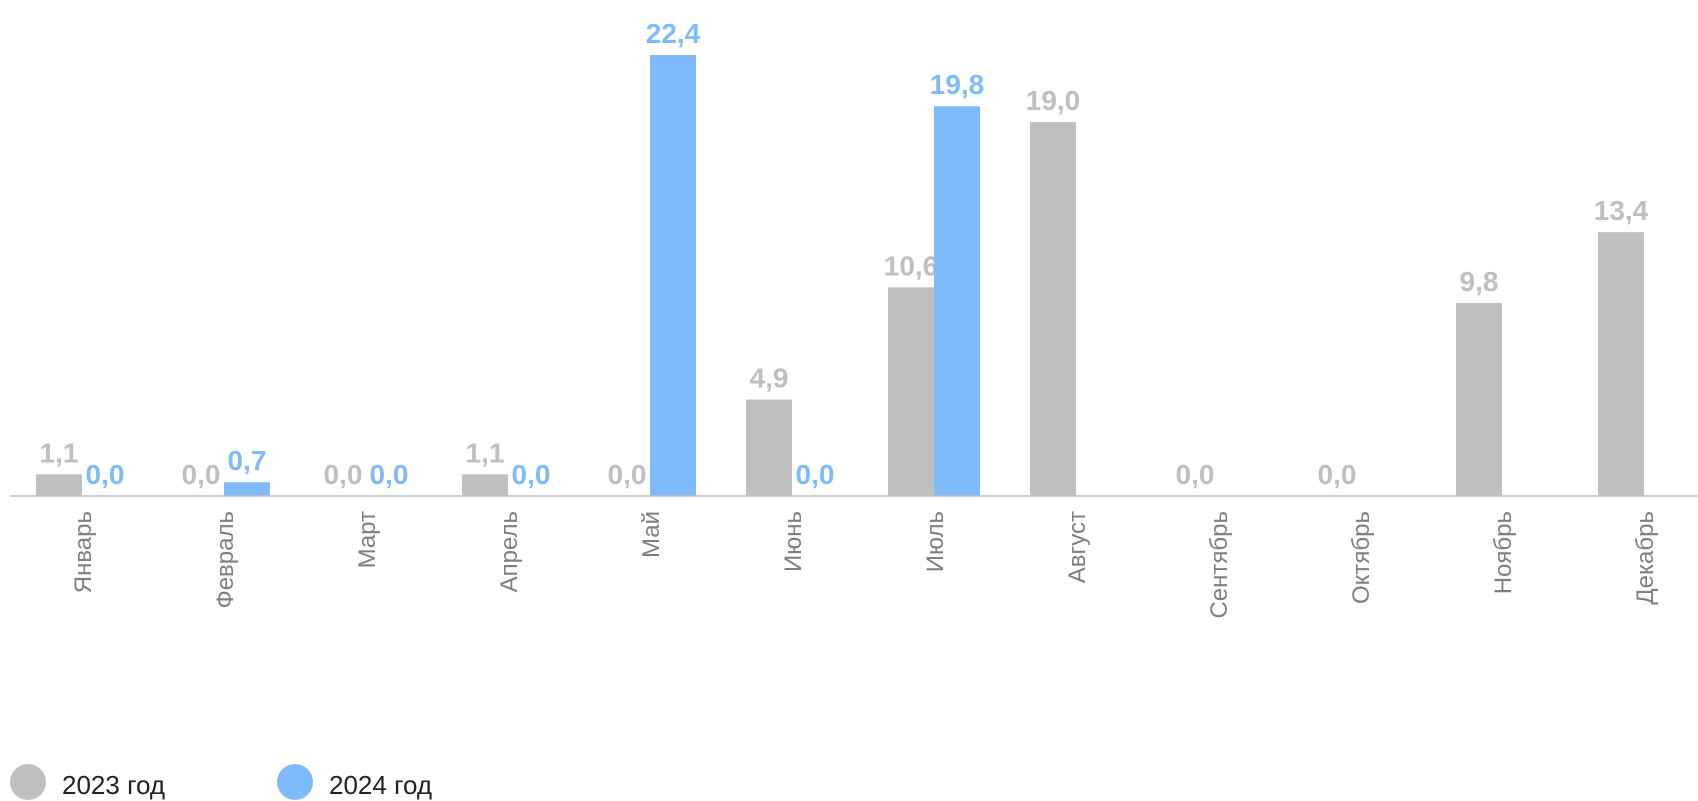  I want to click on x-tick-label-9: Сентябрь, so click(1219, 565).